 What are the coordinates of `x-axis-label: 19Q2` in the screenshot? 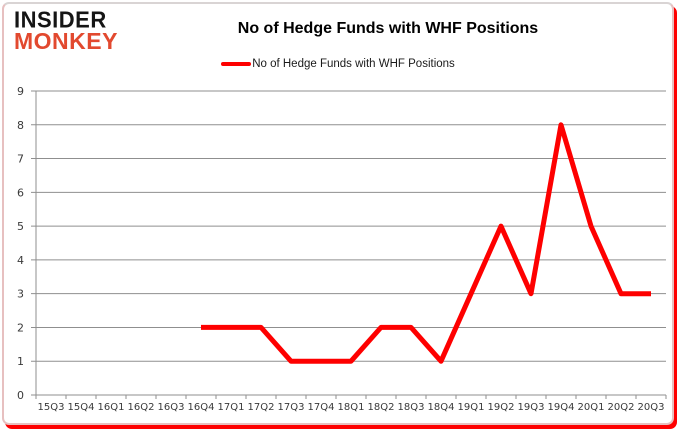 It's located at (501, 407).